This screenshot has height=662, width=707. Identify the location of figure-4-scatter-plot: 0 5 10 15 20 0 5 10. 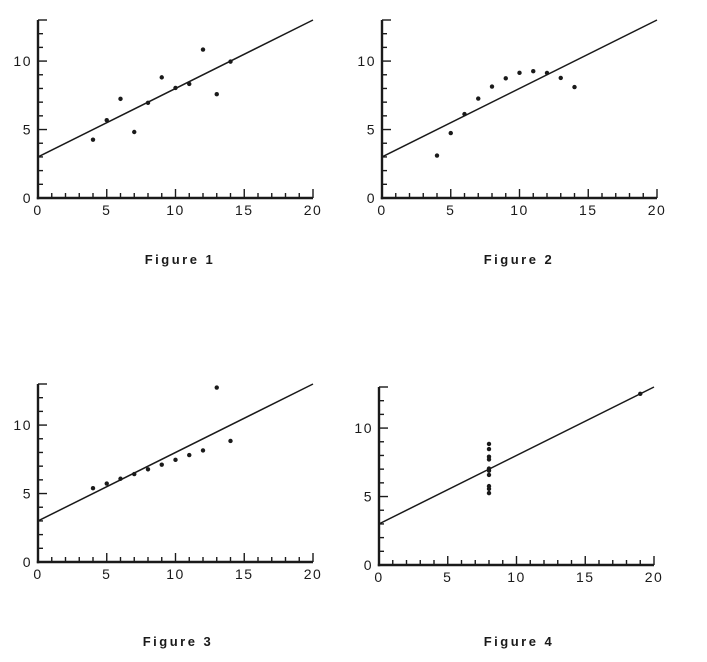
(509, 485).